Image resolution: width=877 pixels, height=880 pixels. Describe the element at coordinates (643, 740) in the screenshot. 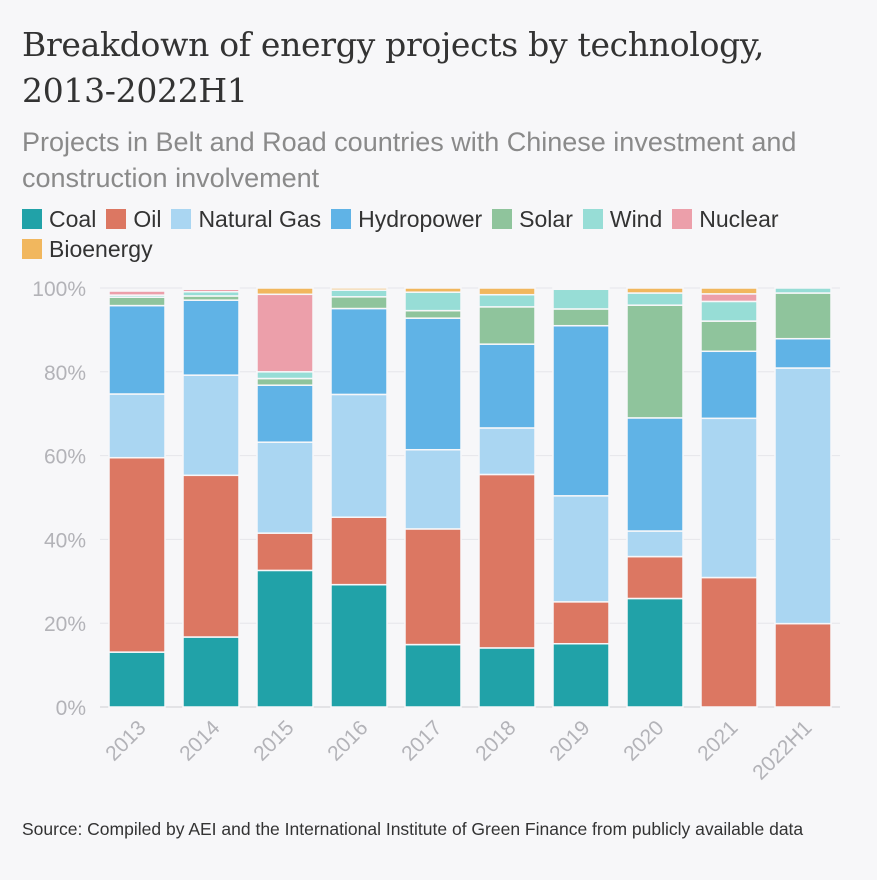

I see `x-tick-label: 2020` at that location.